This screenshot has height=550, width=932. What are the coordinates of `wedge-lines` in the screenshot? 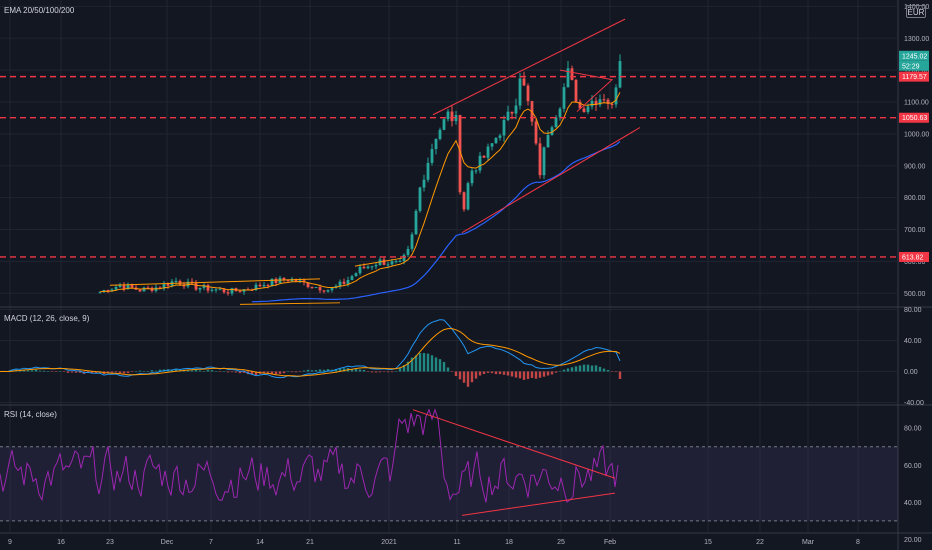 It's located at (586, 90).